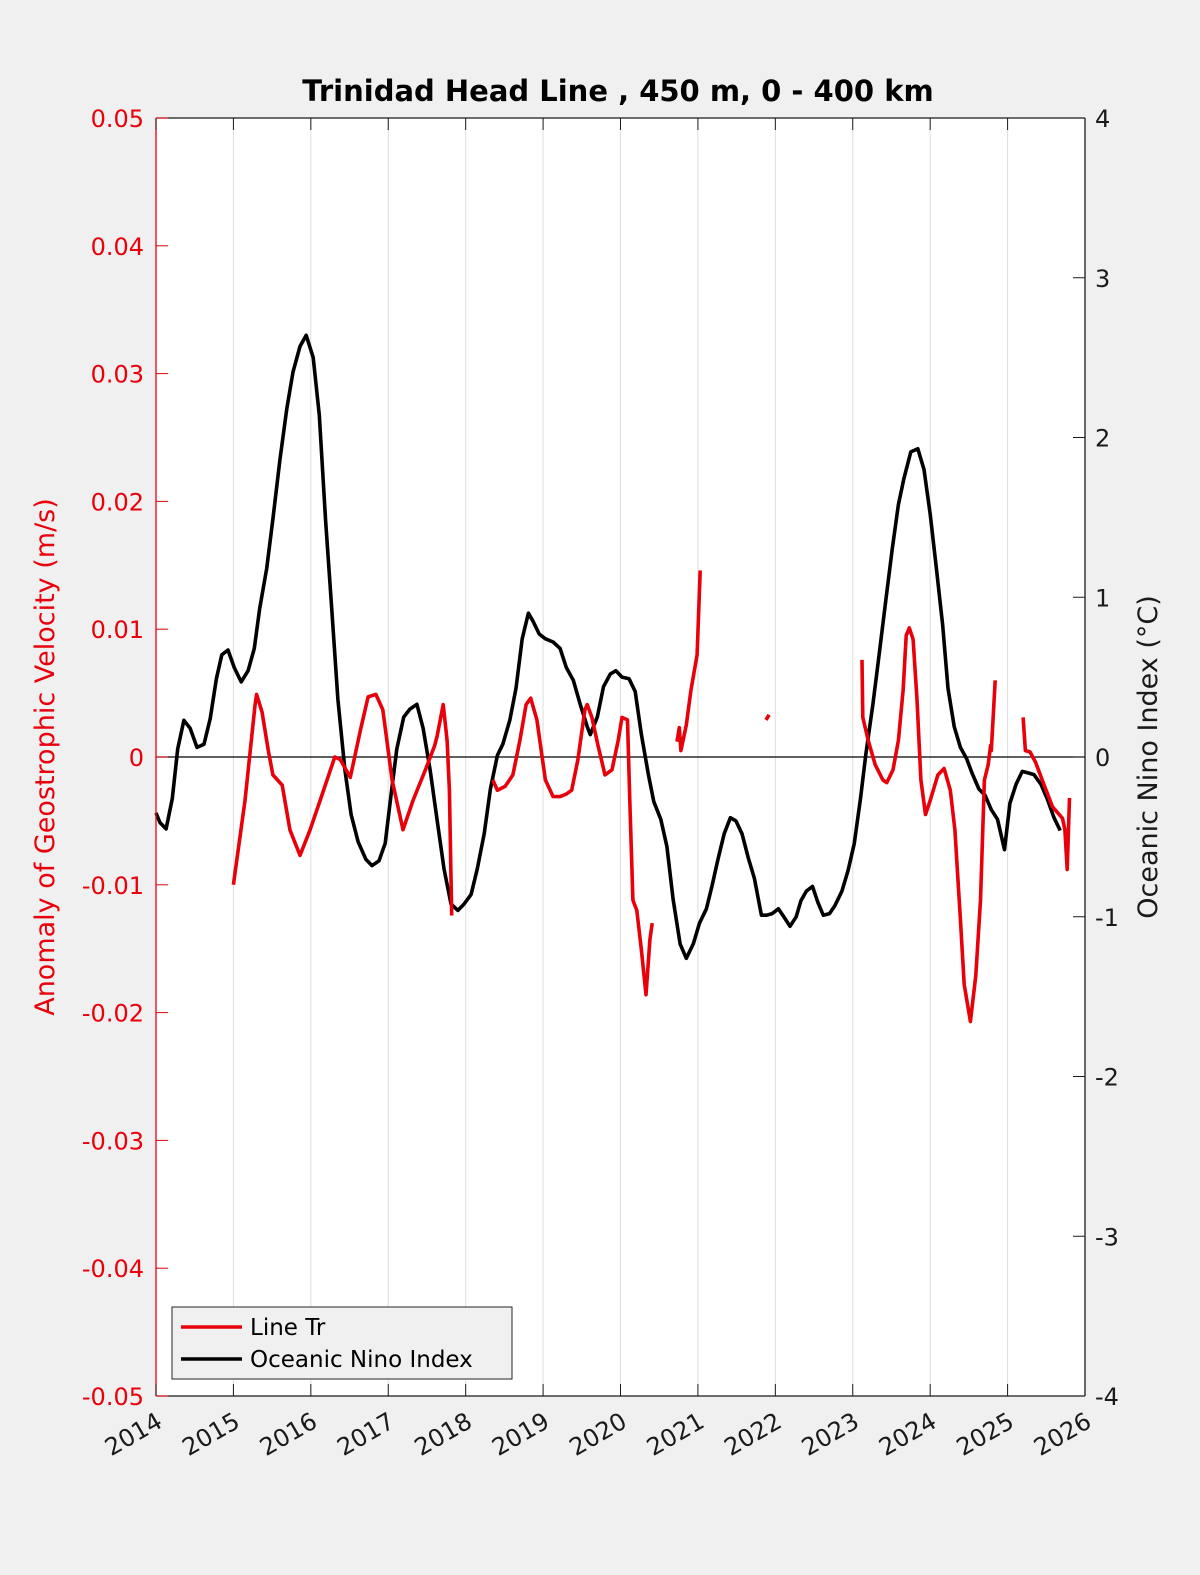 Image resolution: width=1200 pixels, height=1575 pixels. Describe the element at coordinates (1148, 757) in the screenshot. I see `y-axis-right-label: Oceanic Nino Index (°C)` at that location.